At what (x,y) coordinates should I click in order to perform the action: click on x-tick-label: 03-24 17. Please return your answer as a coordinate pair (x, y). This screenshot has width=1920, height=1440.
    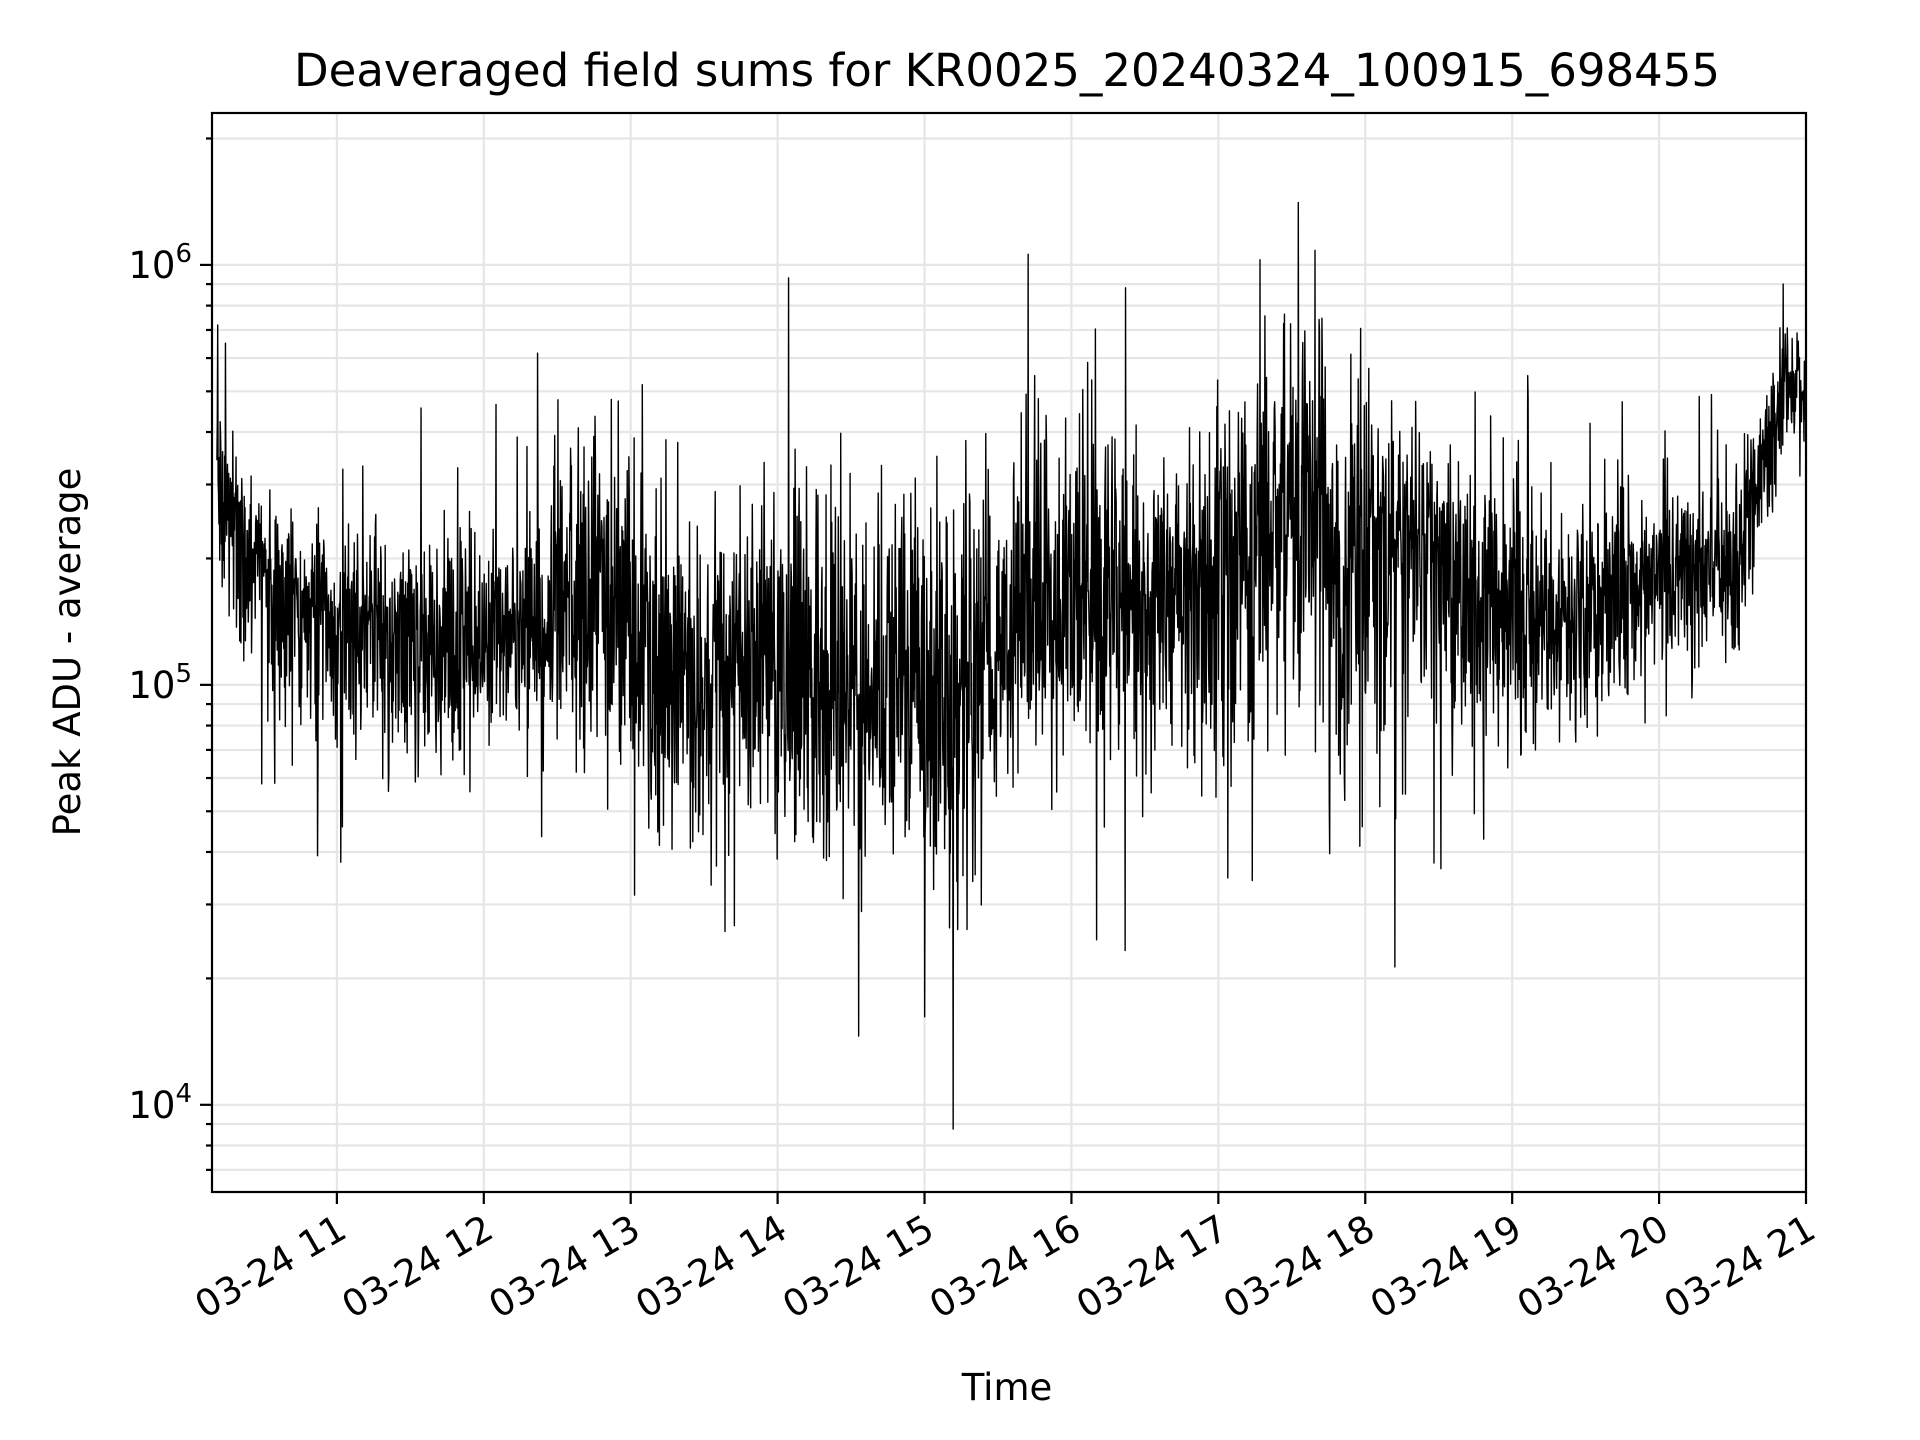
    Looking at the image, I should click on (1152, 1267).